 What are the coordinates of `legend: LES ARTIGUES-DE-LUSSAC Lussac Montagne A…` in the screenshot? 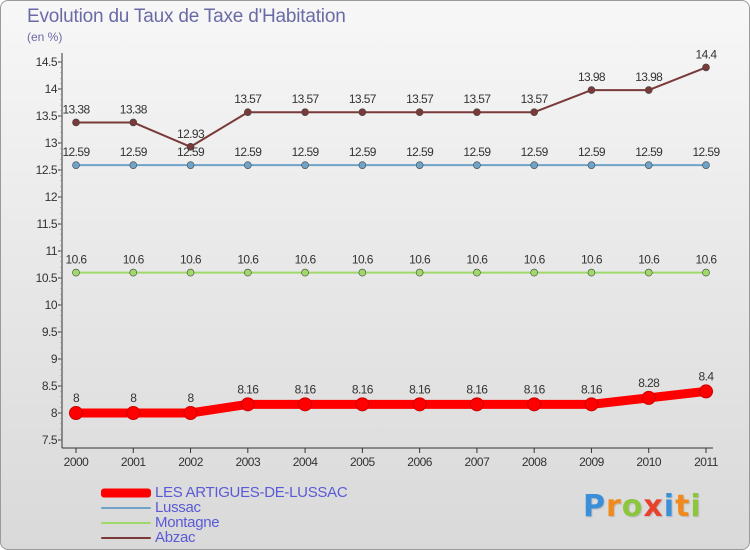 It's located at (224, 514).